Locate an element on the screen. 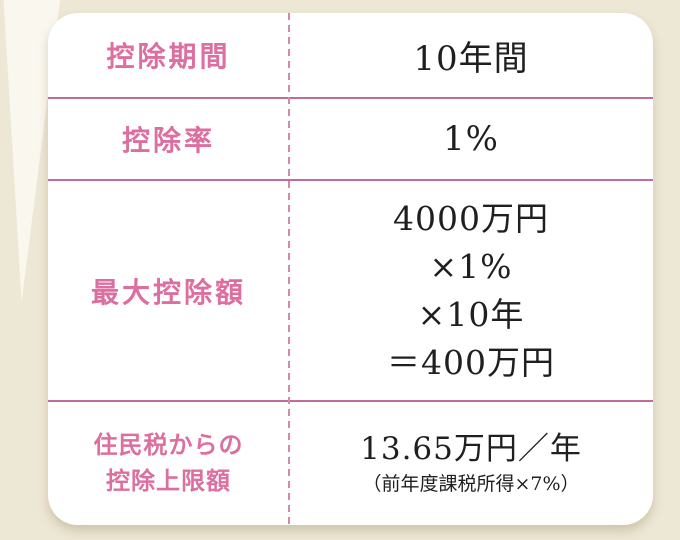 The image size is (680, 540). row-label-deduction-period: 控除期間 is located at coordinates (168, 56).